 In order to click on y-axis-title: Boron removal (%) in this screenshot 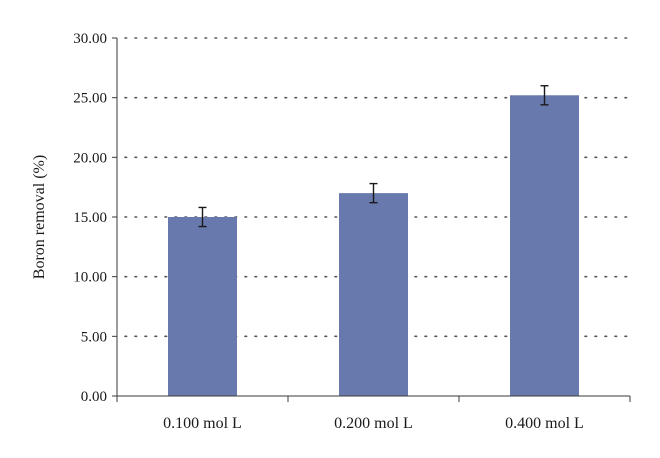, I will do `click(39, 217)`.